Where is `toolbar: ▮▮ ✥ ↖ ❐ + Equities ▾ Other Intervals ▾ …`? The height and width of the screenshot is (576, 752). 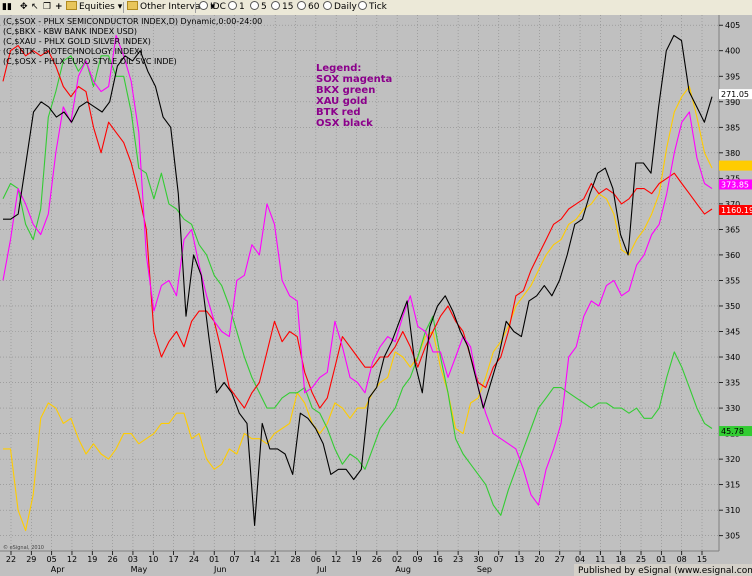
toolbar: ▮▮ ✥ ↖ ❐ + Equities ▾ Other Intervals ▾ … is located at coordinates (376, 8).